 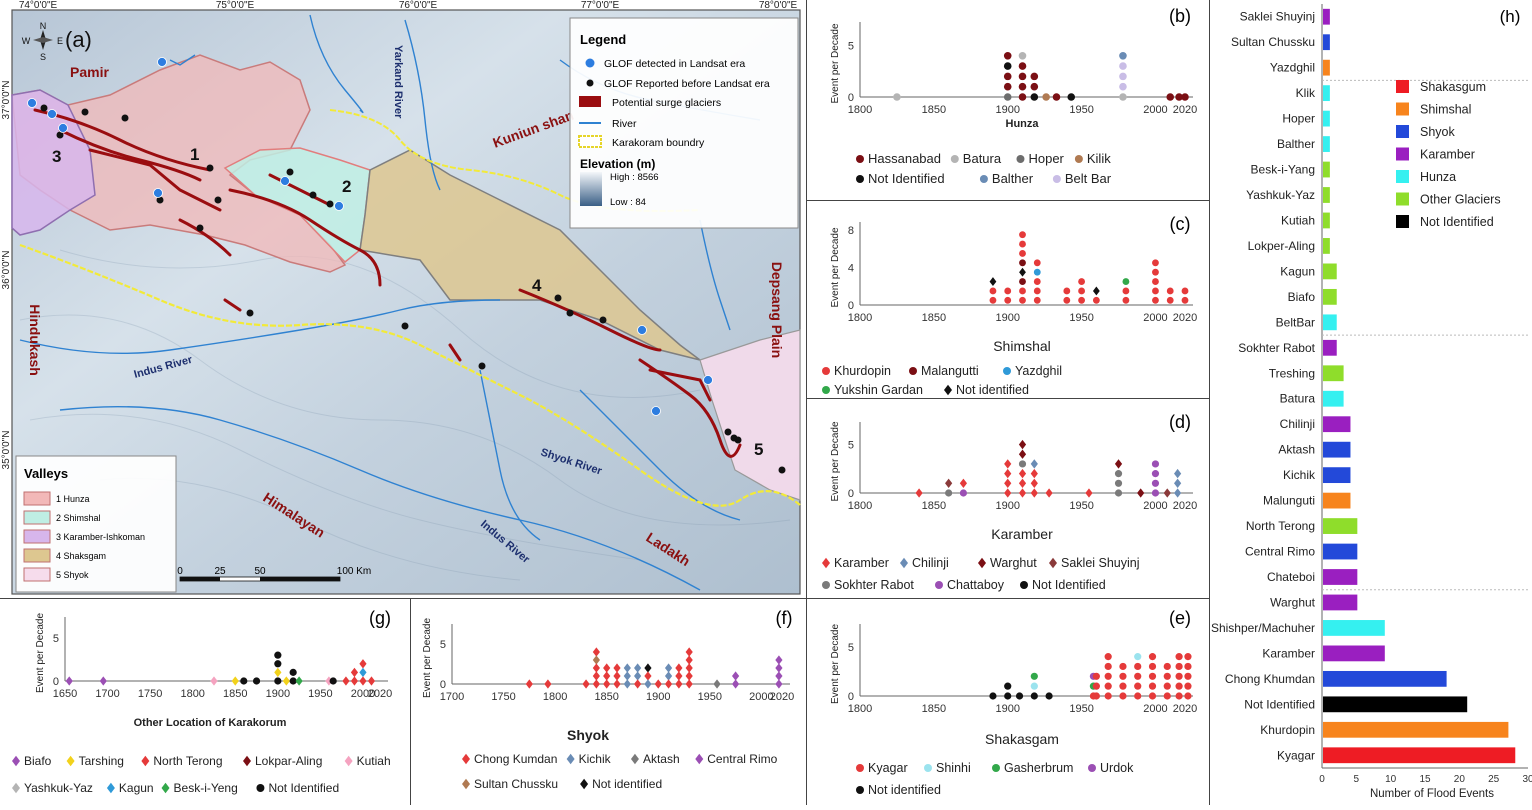 I want to click on category-label: Malunguti, so click(x=1289, y=501).